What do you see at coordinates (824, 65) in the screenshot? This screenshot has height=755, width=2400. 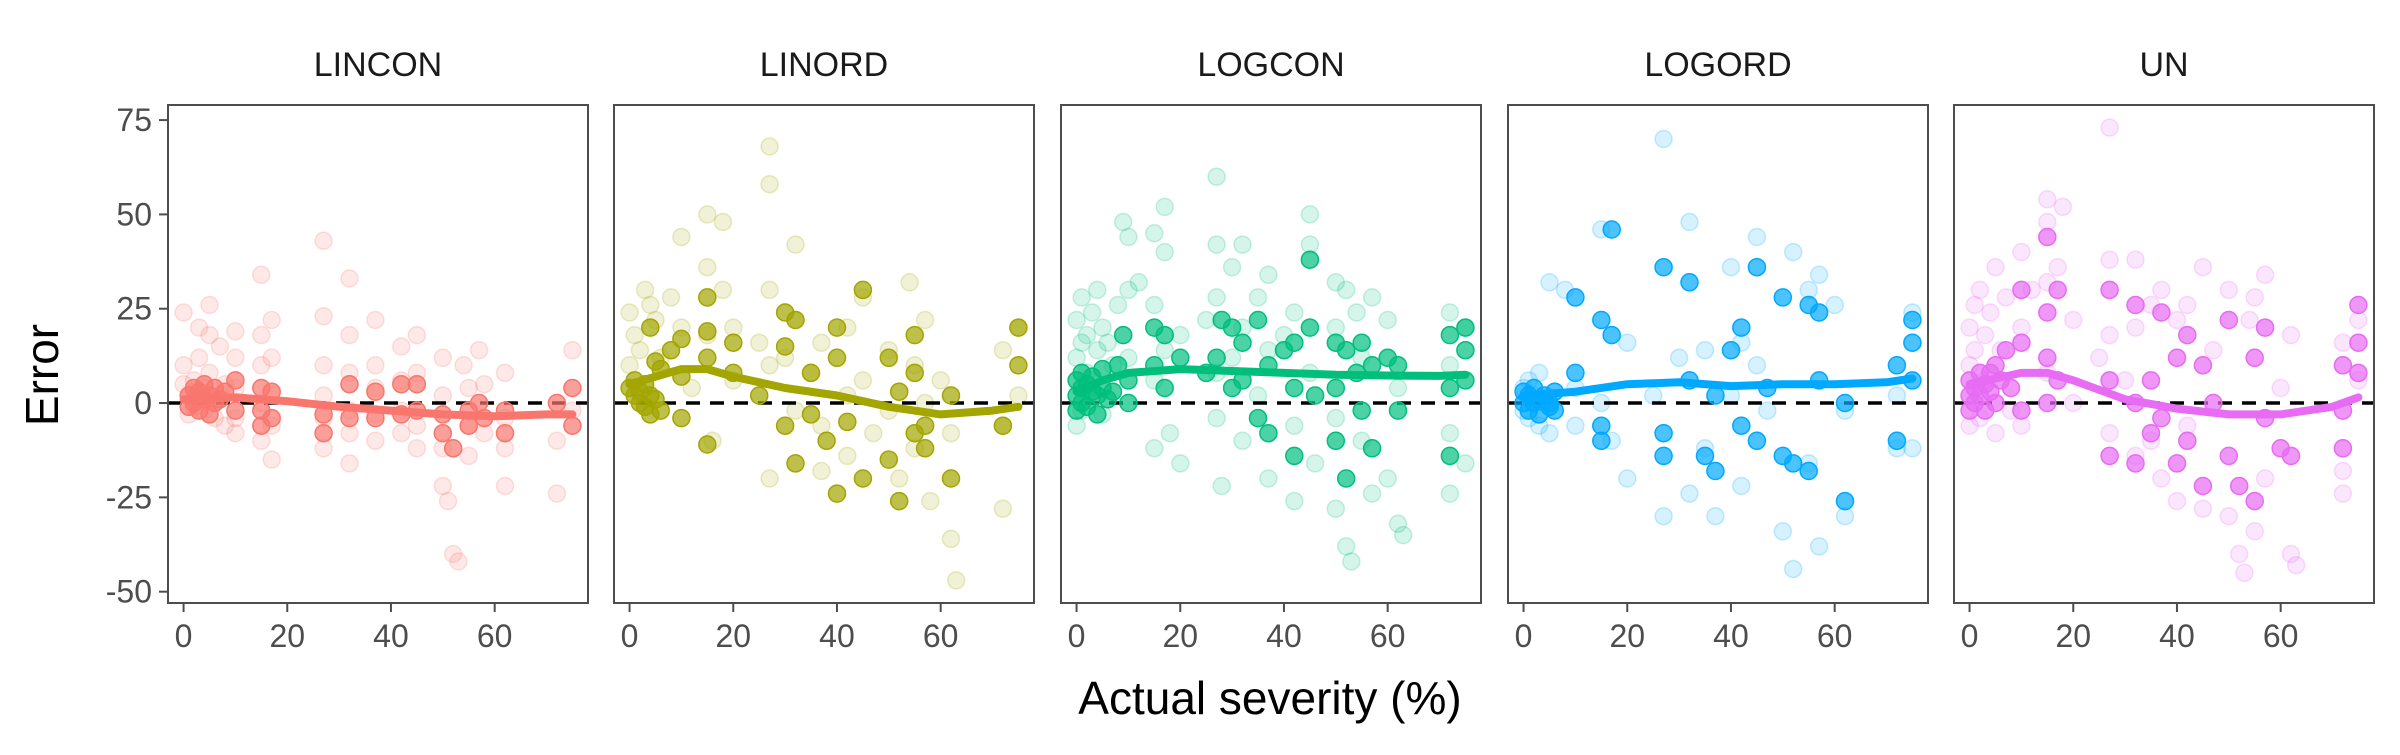 I see `facet-title: LINORD` at bounding box center [824, 65].